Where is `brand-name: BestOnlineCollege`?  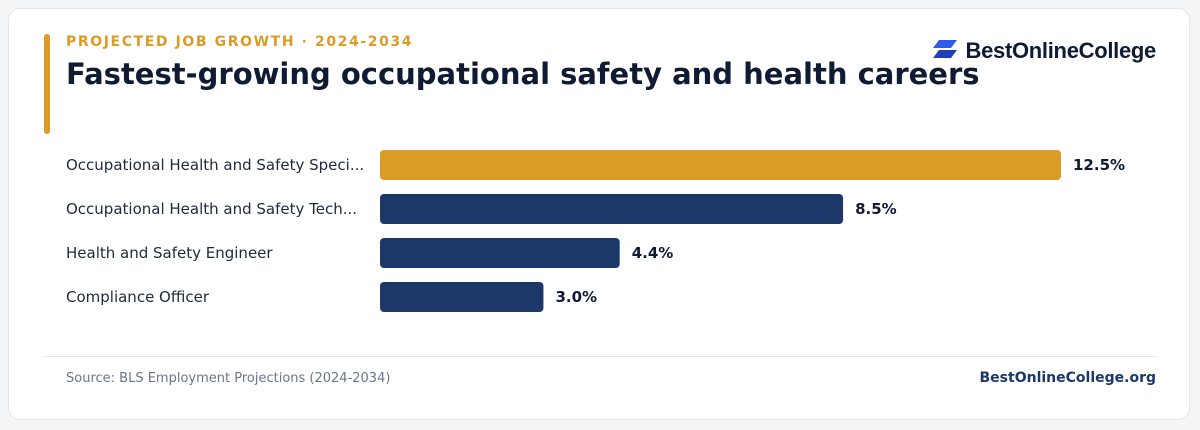 brand-name: BestOnlineCollege is located at coordinates (1061, 50).